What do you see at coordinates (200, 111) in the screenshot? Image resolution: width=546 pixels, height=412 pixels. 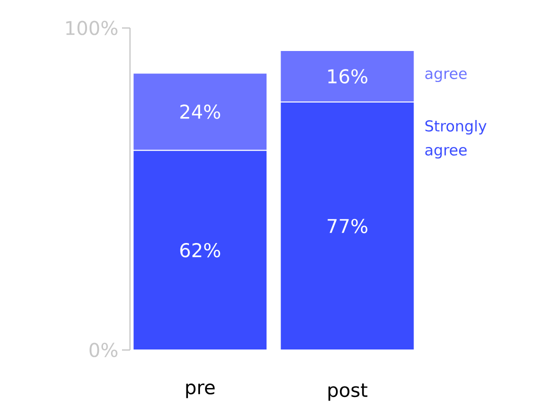 I see `data-label: 24%` at bounding box center [200, 111].